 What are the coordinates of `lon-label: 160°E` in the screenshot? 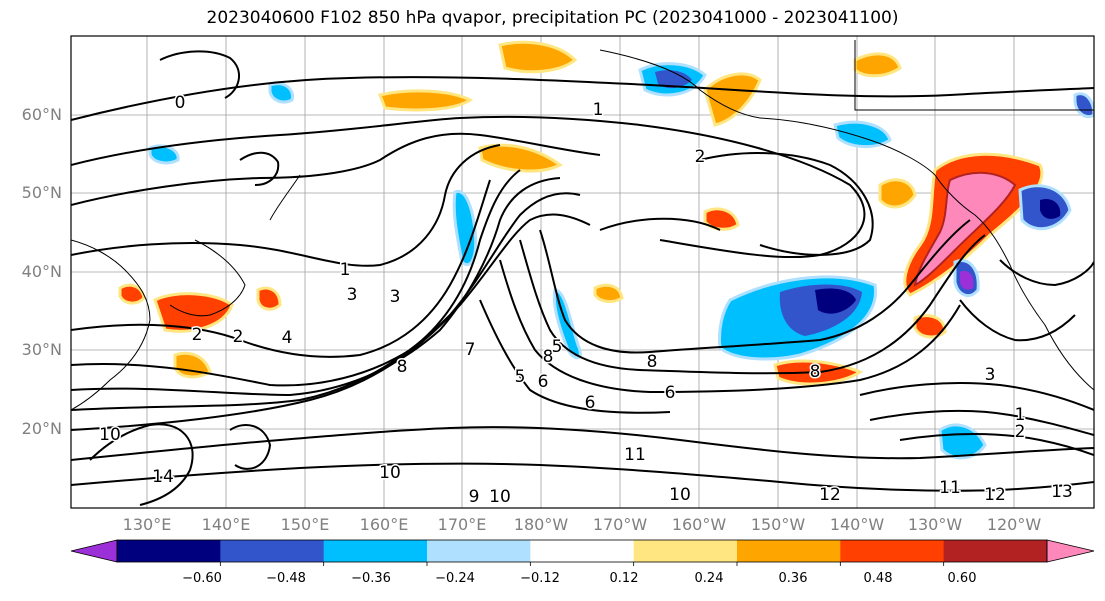 It's located at (384, 524).